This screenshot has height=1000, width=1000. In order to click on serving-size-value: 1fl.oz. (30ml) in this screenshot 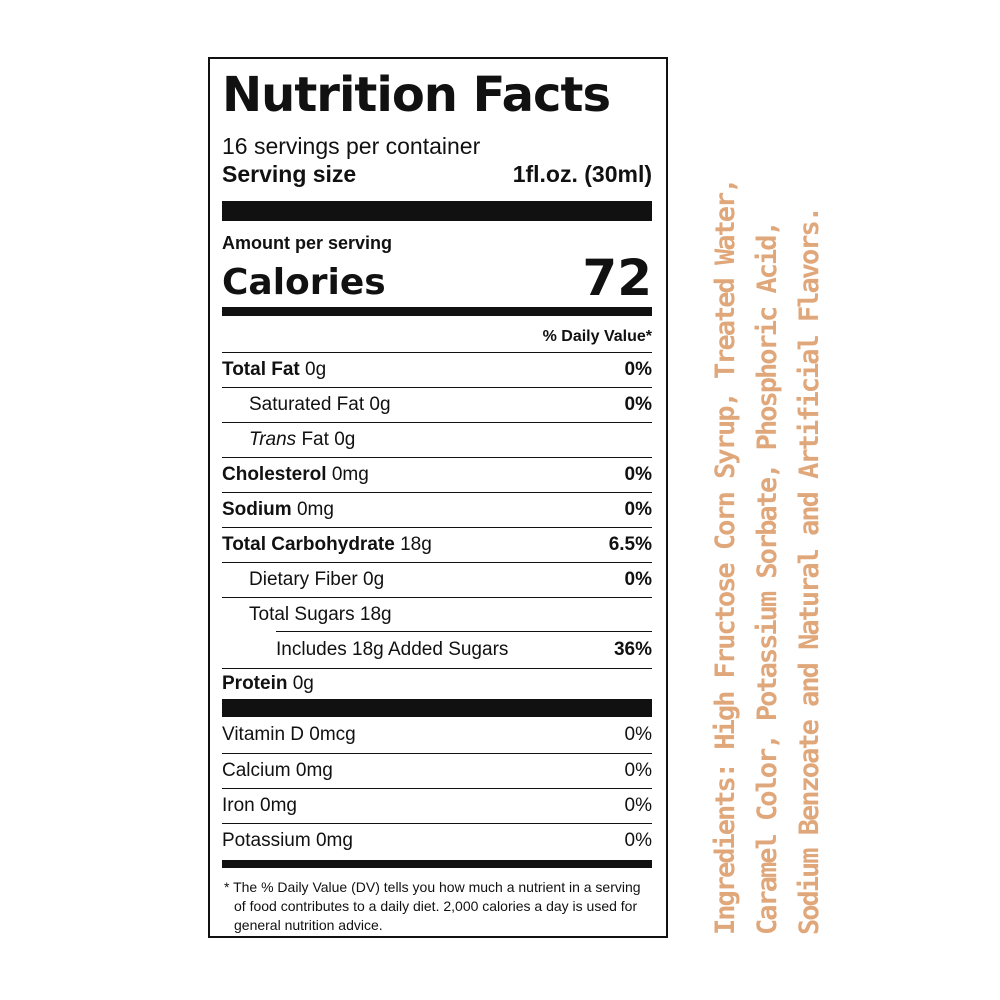, I will do `click(582, 174)`.